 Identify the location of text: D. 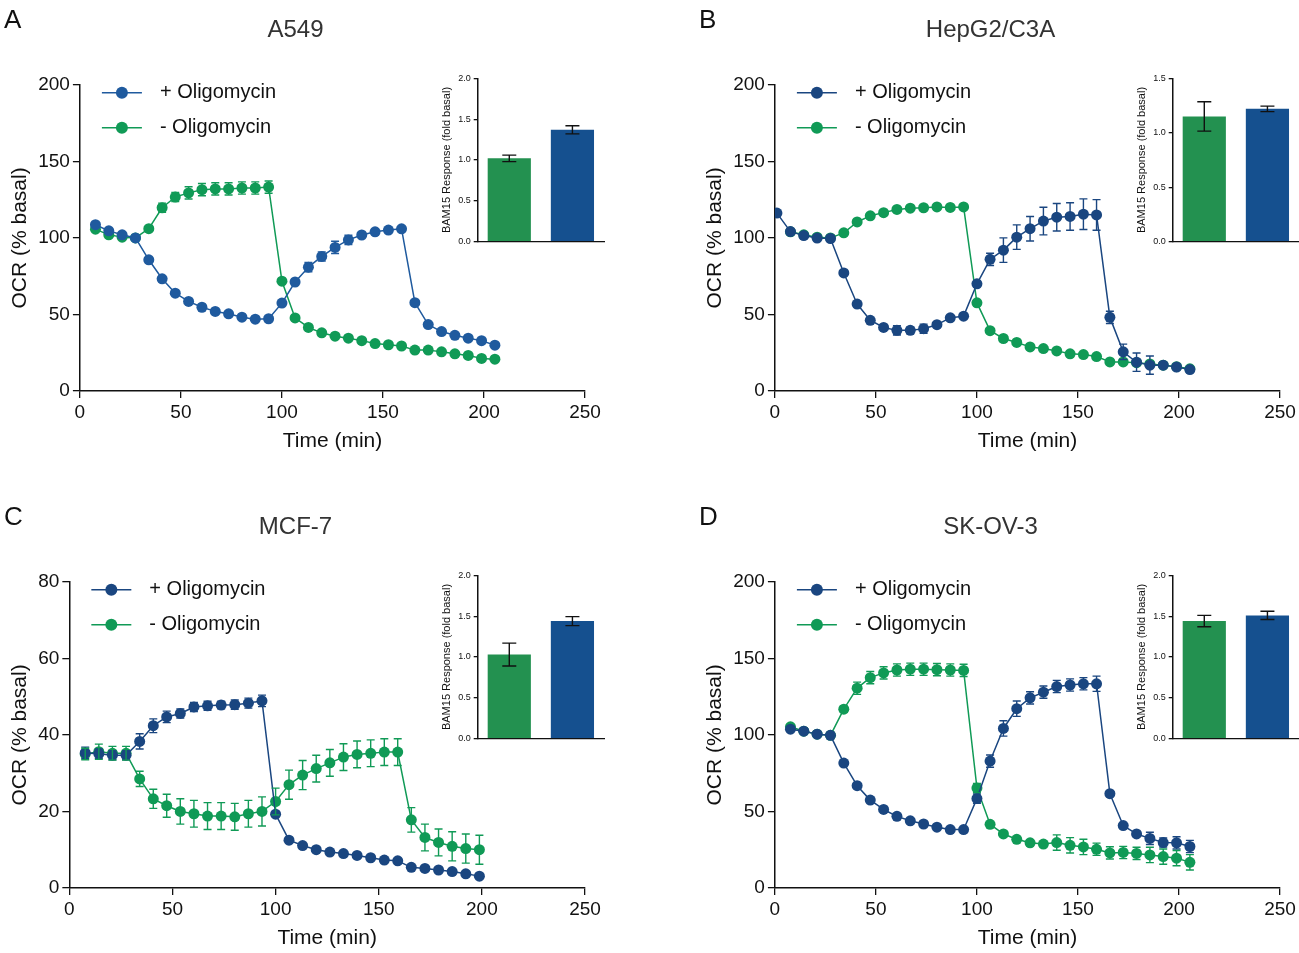
(708, 516).